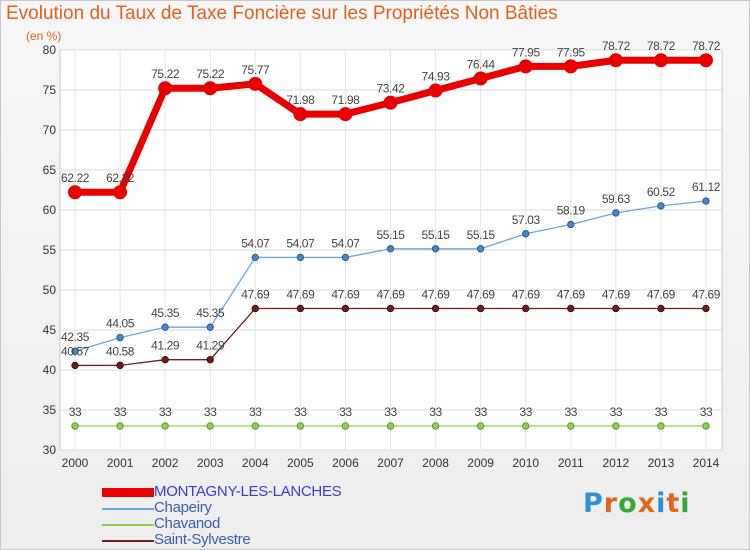 The image size is (750, 550). Describe the element at coordinates (50, 250) in the screenshot. I see `y-tick-label: 55` at that location.